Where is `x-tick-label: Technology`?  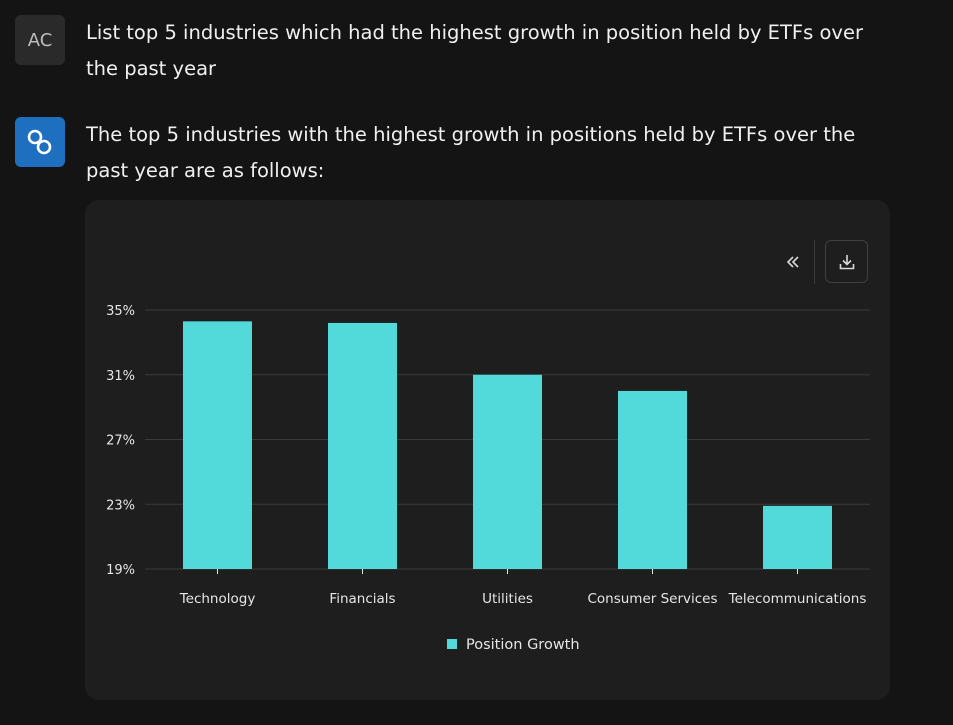 x-tick-label: Technology is located at coordinates (217, 599).